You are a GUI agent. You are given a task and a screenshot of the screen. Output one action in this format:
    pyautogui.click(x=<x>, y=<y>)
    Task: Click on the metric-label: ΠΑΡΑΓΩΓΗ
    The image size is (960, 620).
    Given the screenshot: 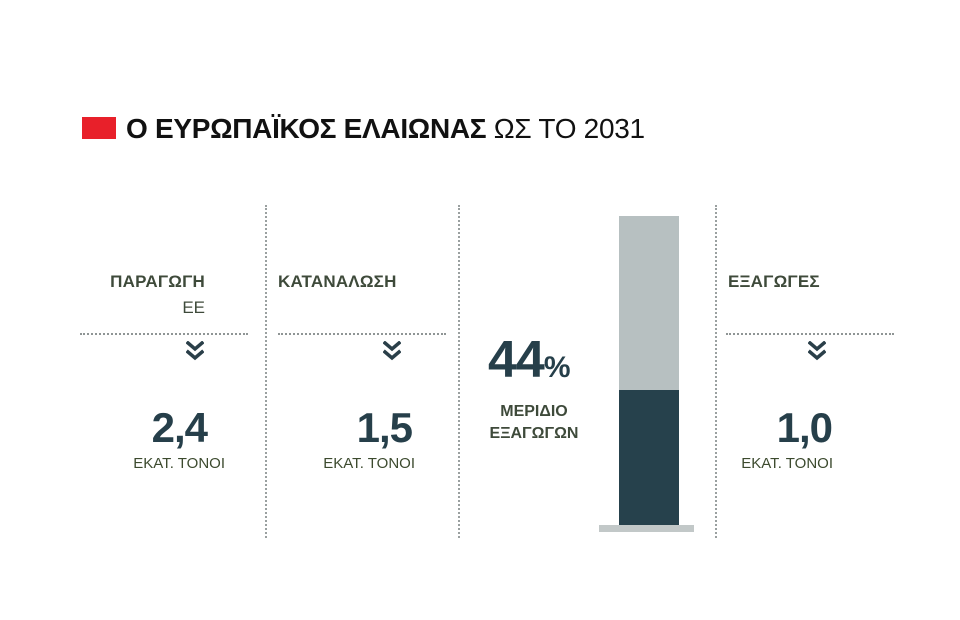 What is the action you would take?
    pyautogui.click(x=157, y=281)
    